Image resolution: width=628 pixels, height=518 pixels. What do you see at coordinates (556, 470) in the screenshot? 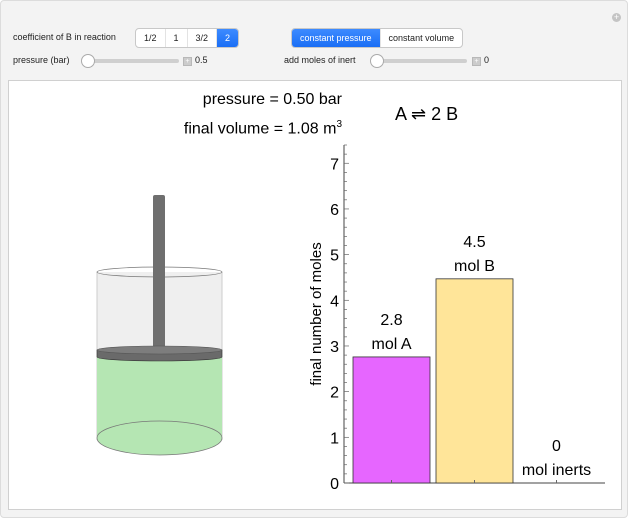
I see `bar-name-label: mol inerts` at bounding box center [556, 470].